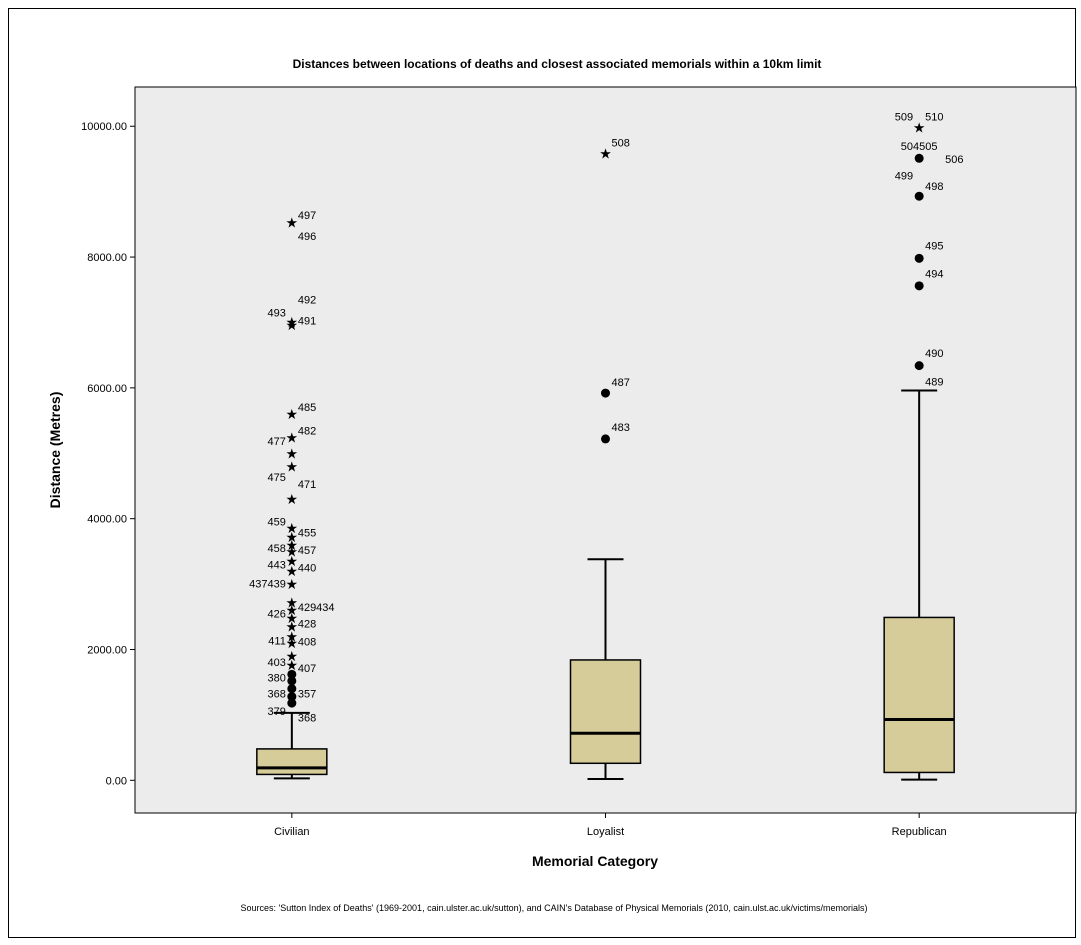  Describe the element at coordinates (307, 485) in the screenshot. I see `outlier-label: 471` at that location.